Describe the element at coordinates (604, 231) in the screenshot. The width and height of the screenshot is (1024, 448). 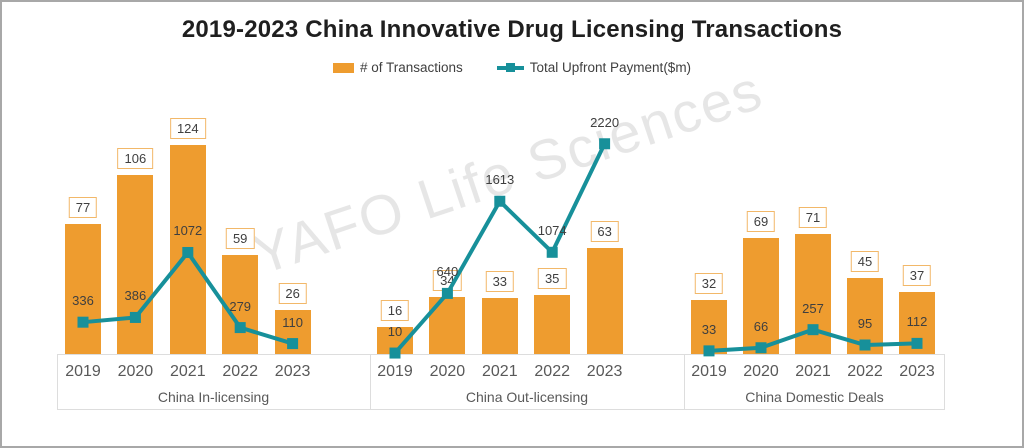
I see `bar-value-label: 63` at that location.